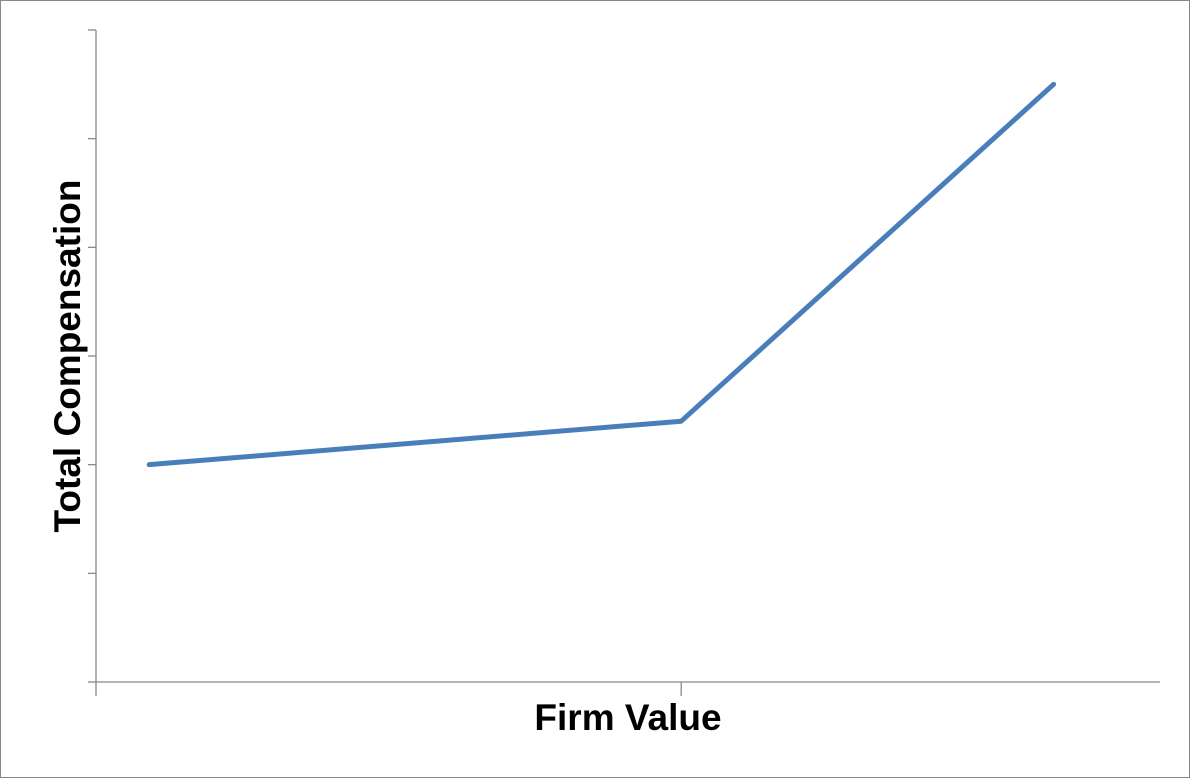 The image size is (1190, 778). Describe the element at coordinates (67, 356) in the screenshot. I see `y-axis-title: Total Compensation` at that location.